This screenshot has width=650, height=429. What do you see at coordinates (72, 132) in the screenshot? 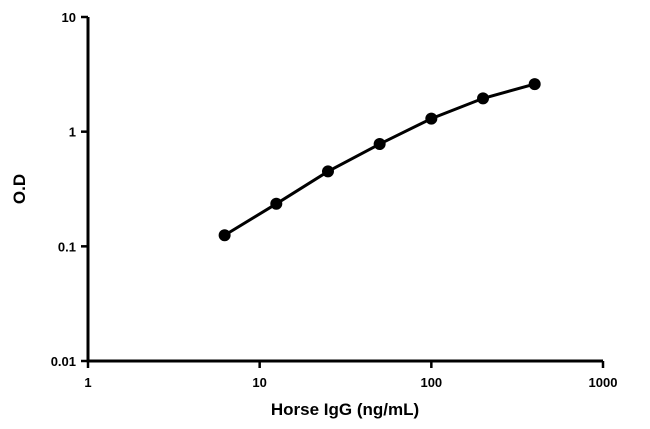
I see `y-tick-label: 1` at bounding box center [72, 132].